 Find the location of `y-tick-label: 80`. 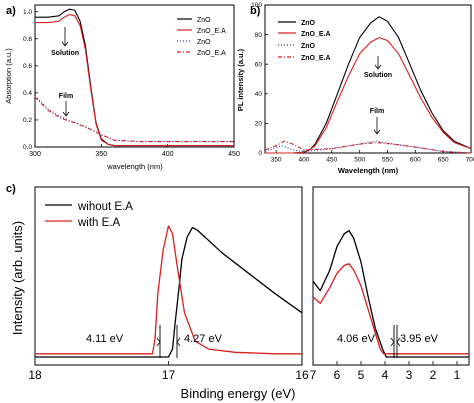

y-tick-label: 80 is located at coordinates (259, 35).